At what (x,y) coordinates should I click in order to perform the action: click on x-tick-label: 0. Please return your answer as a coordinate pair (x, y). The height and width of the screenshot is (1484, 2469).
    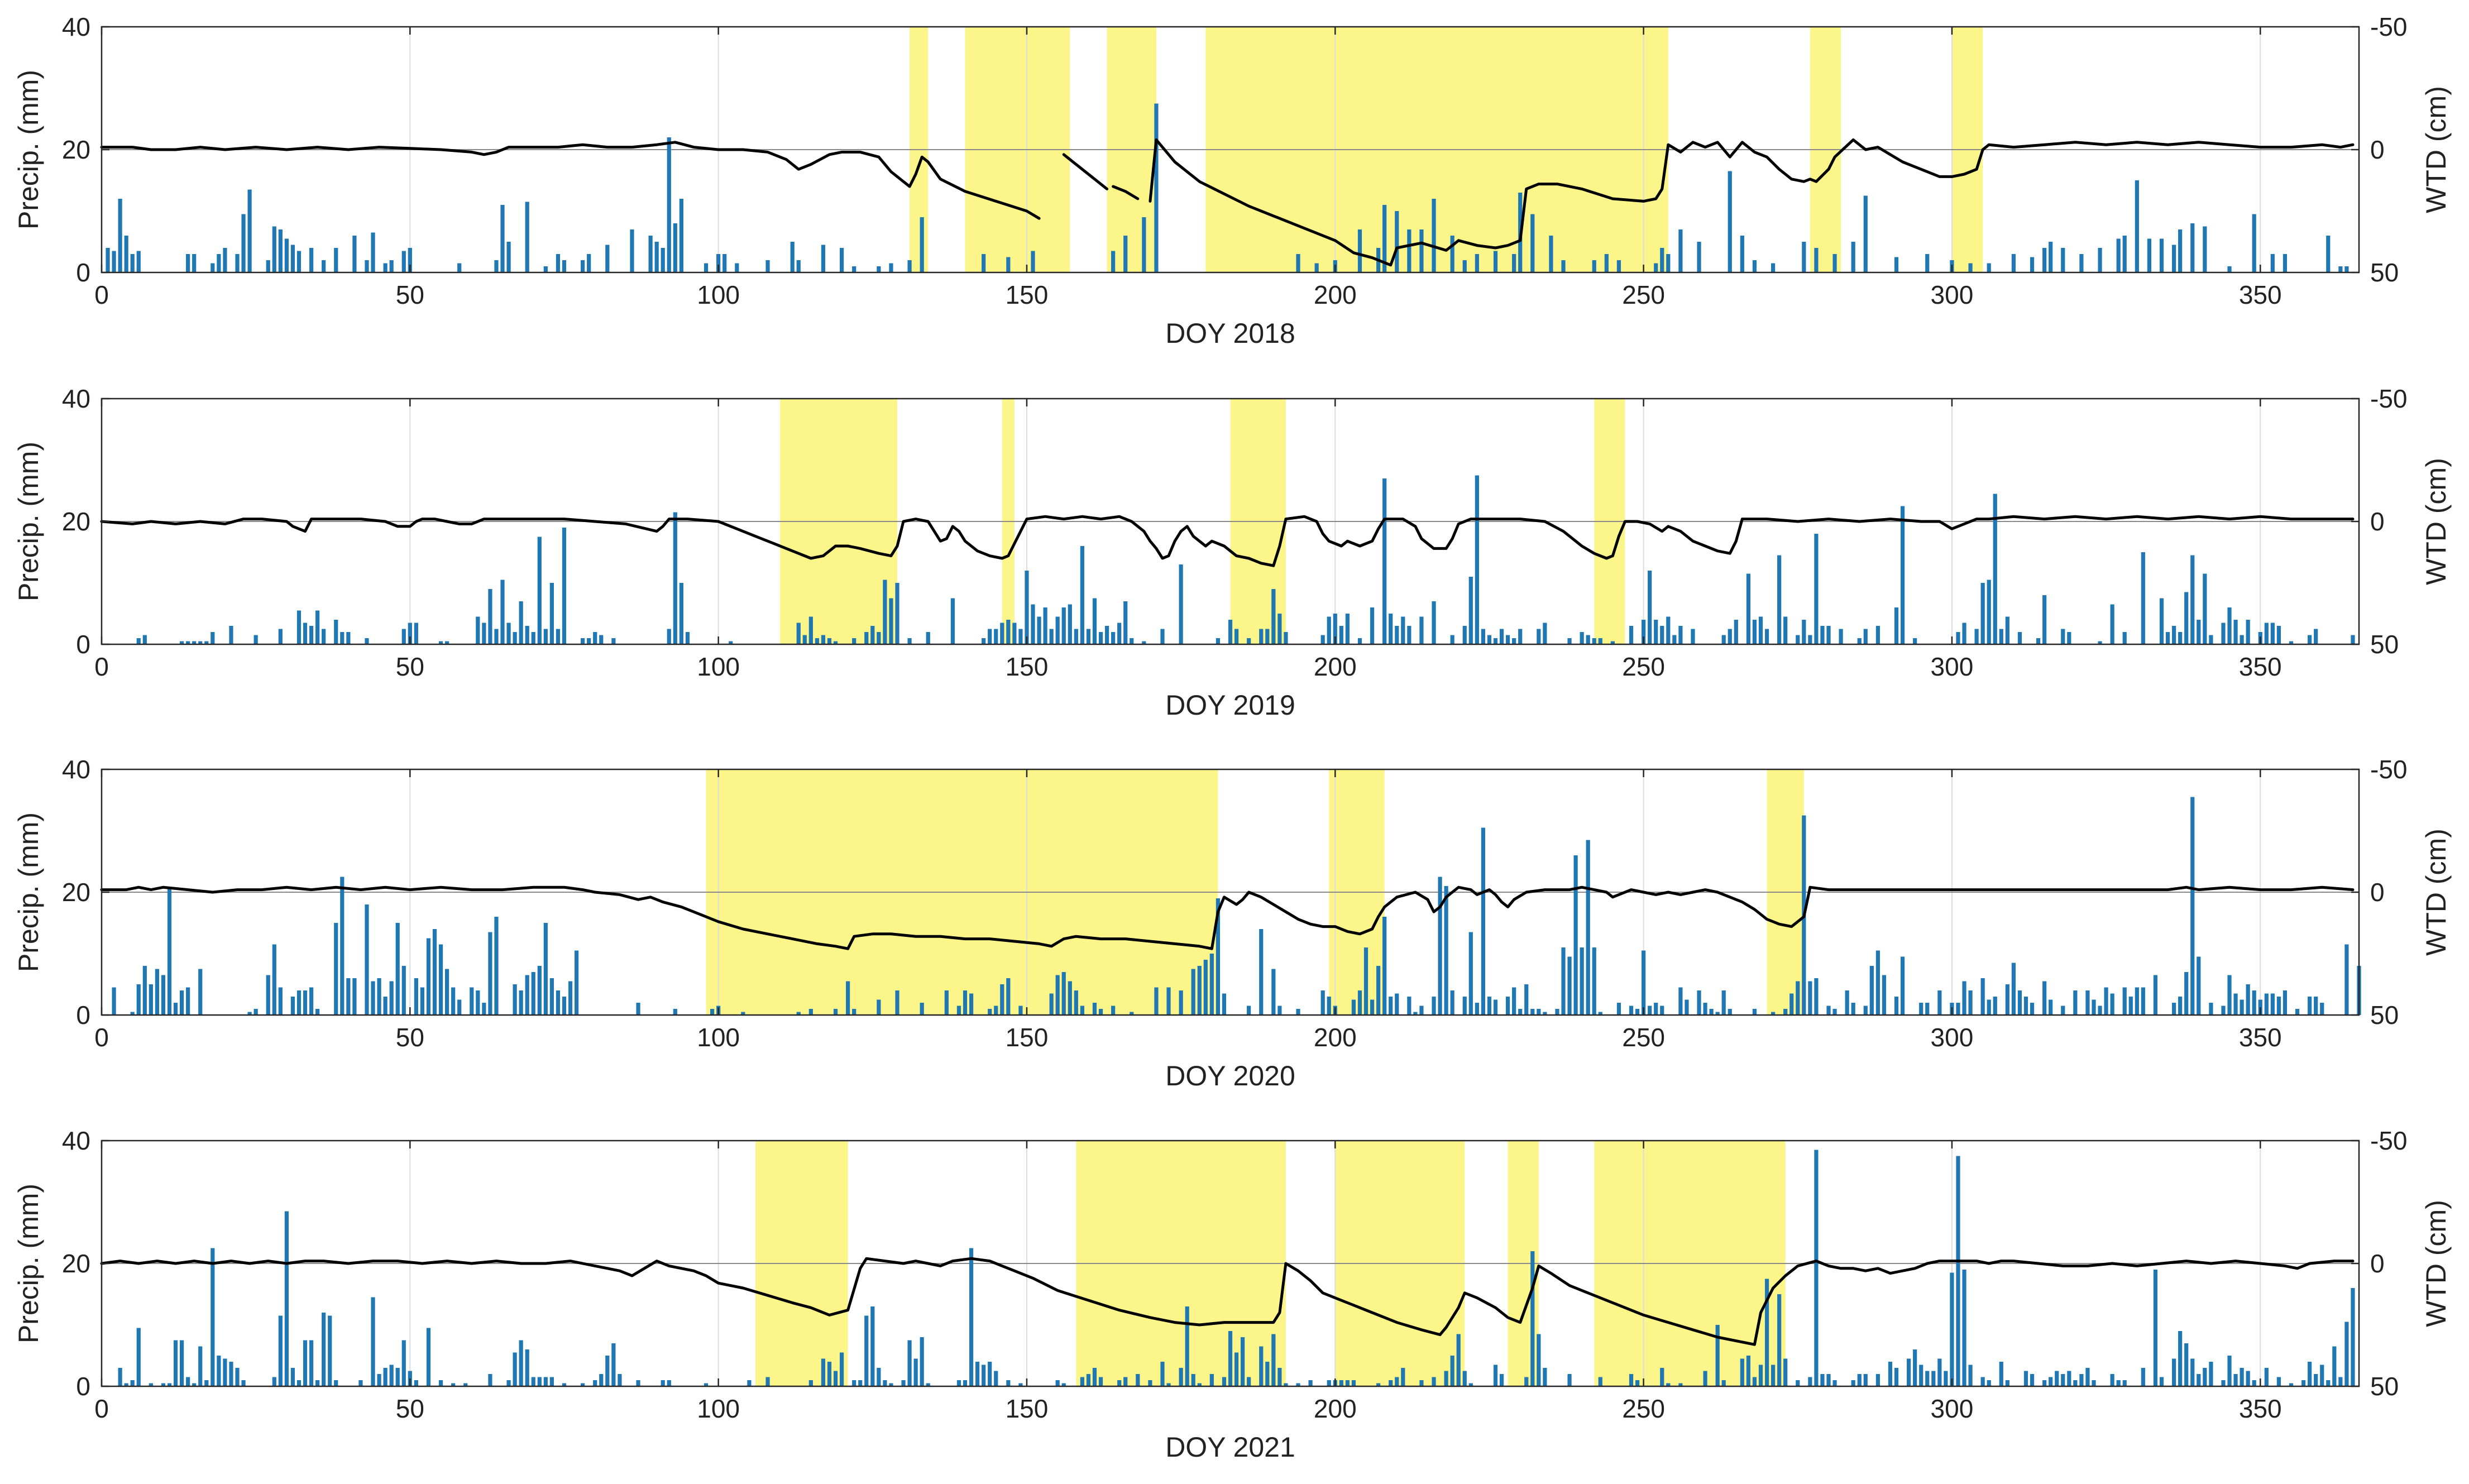
    Looking at the image, I should click on (101, 1037).